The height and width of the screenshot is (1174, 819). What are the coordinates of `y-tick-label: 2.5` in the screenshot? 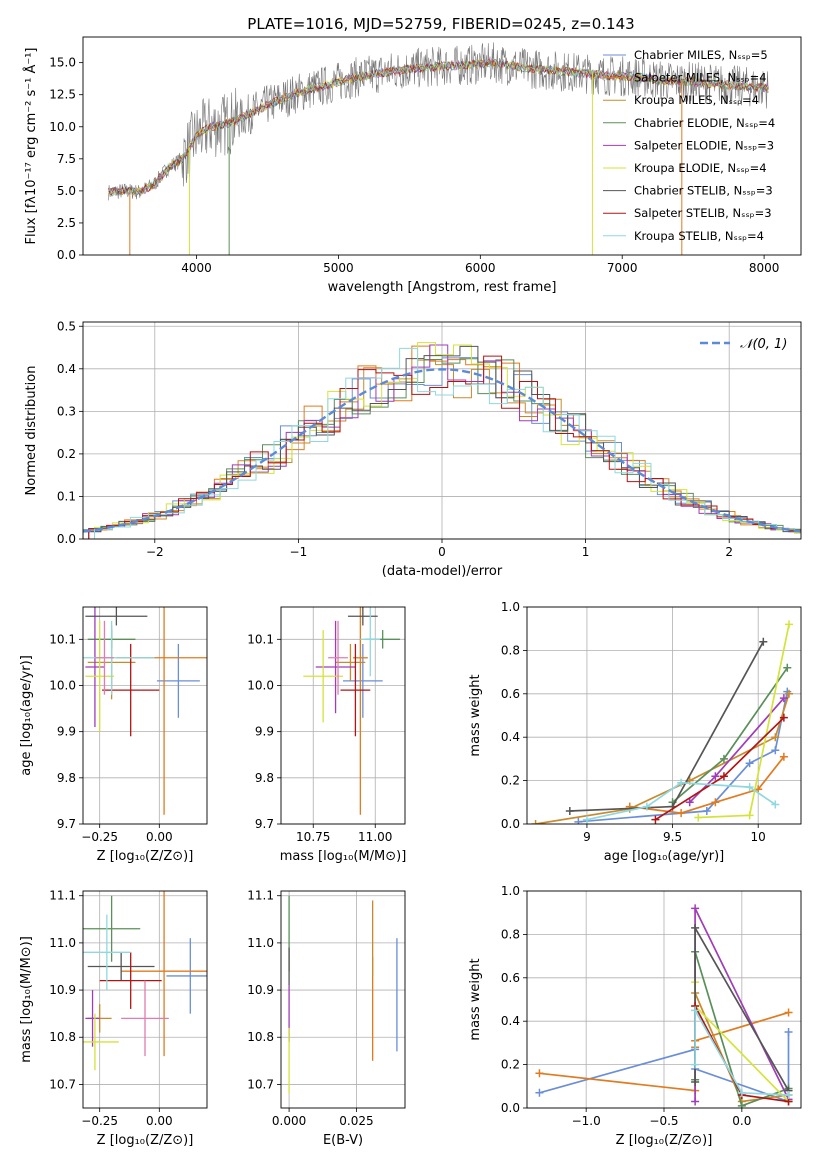 It's located at (66, 223).